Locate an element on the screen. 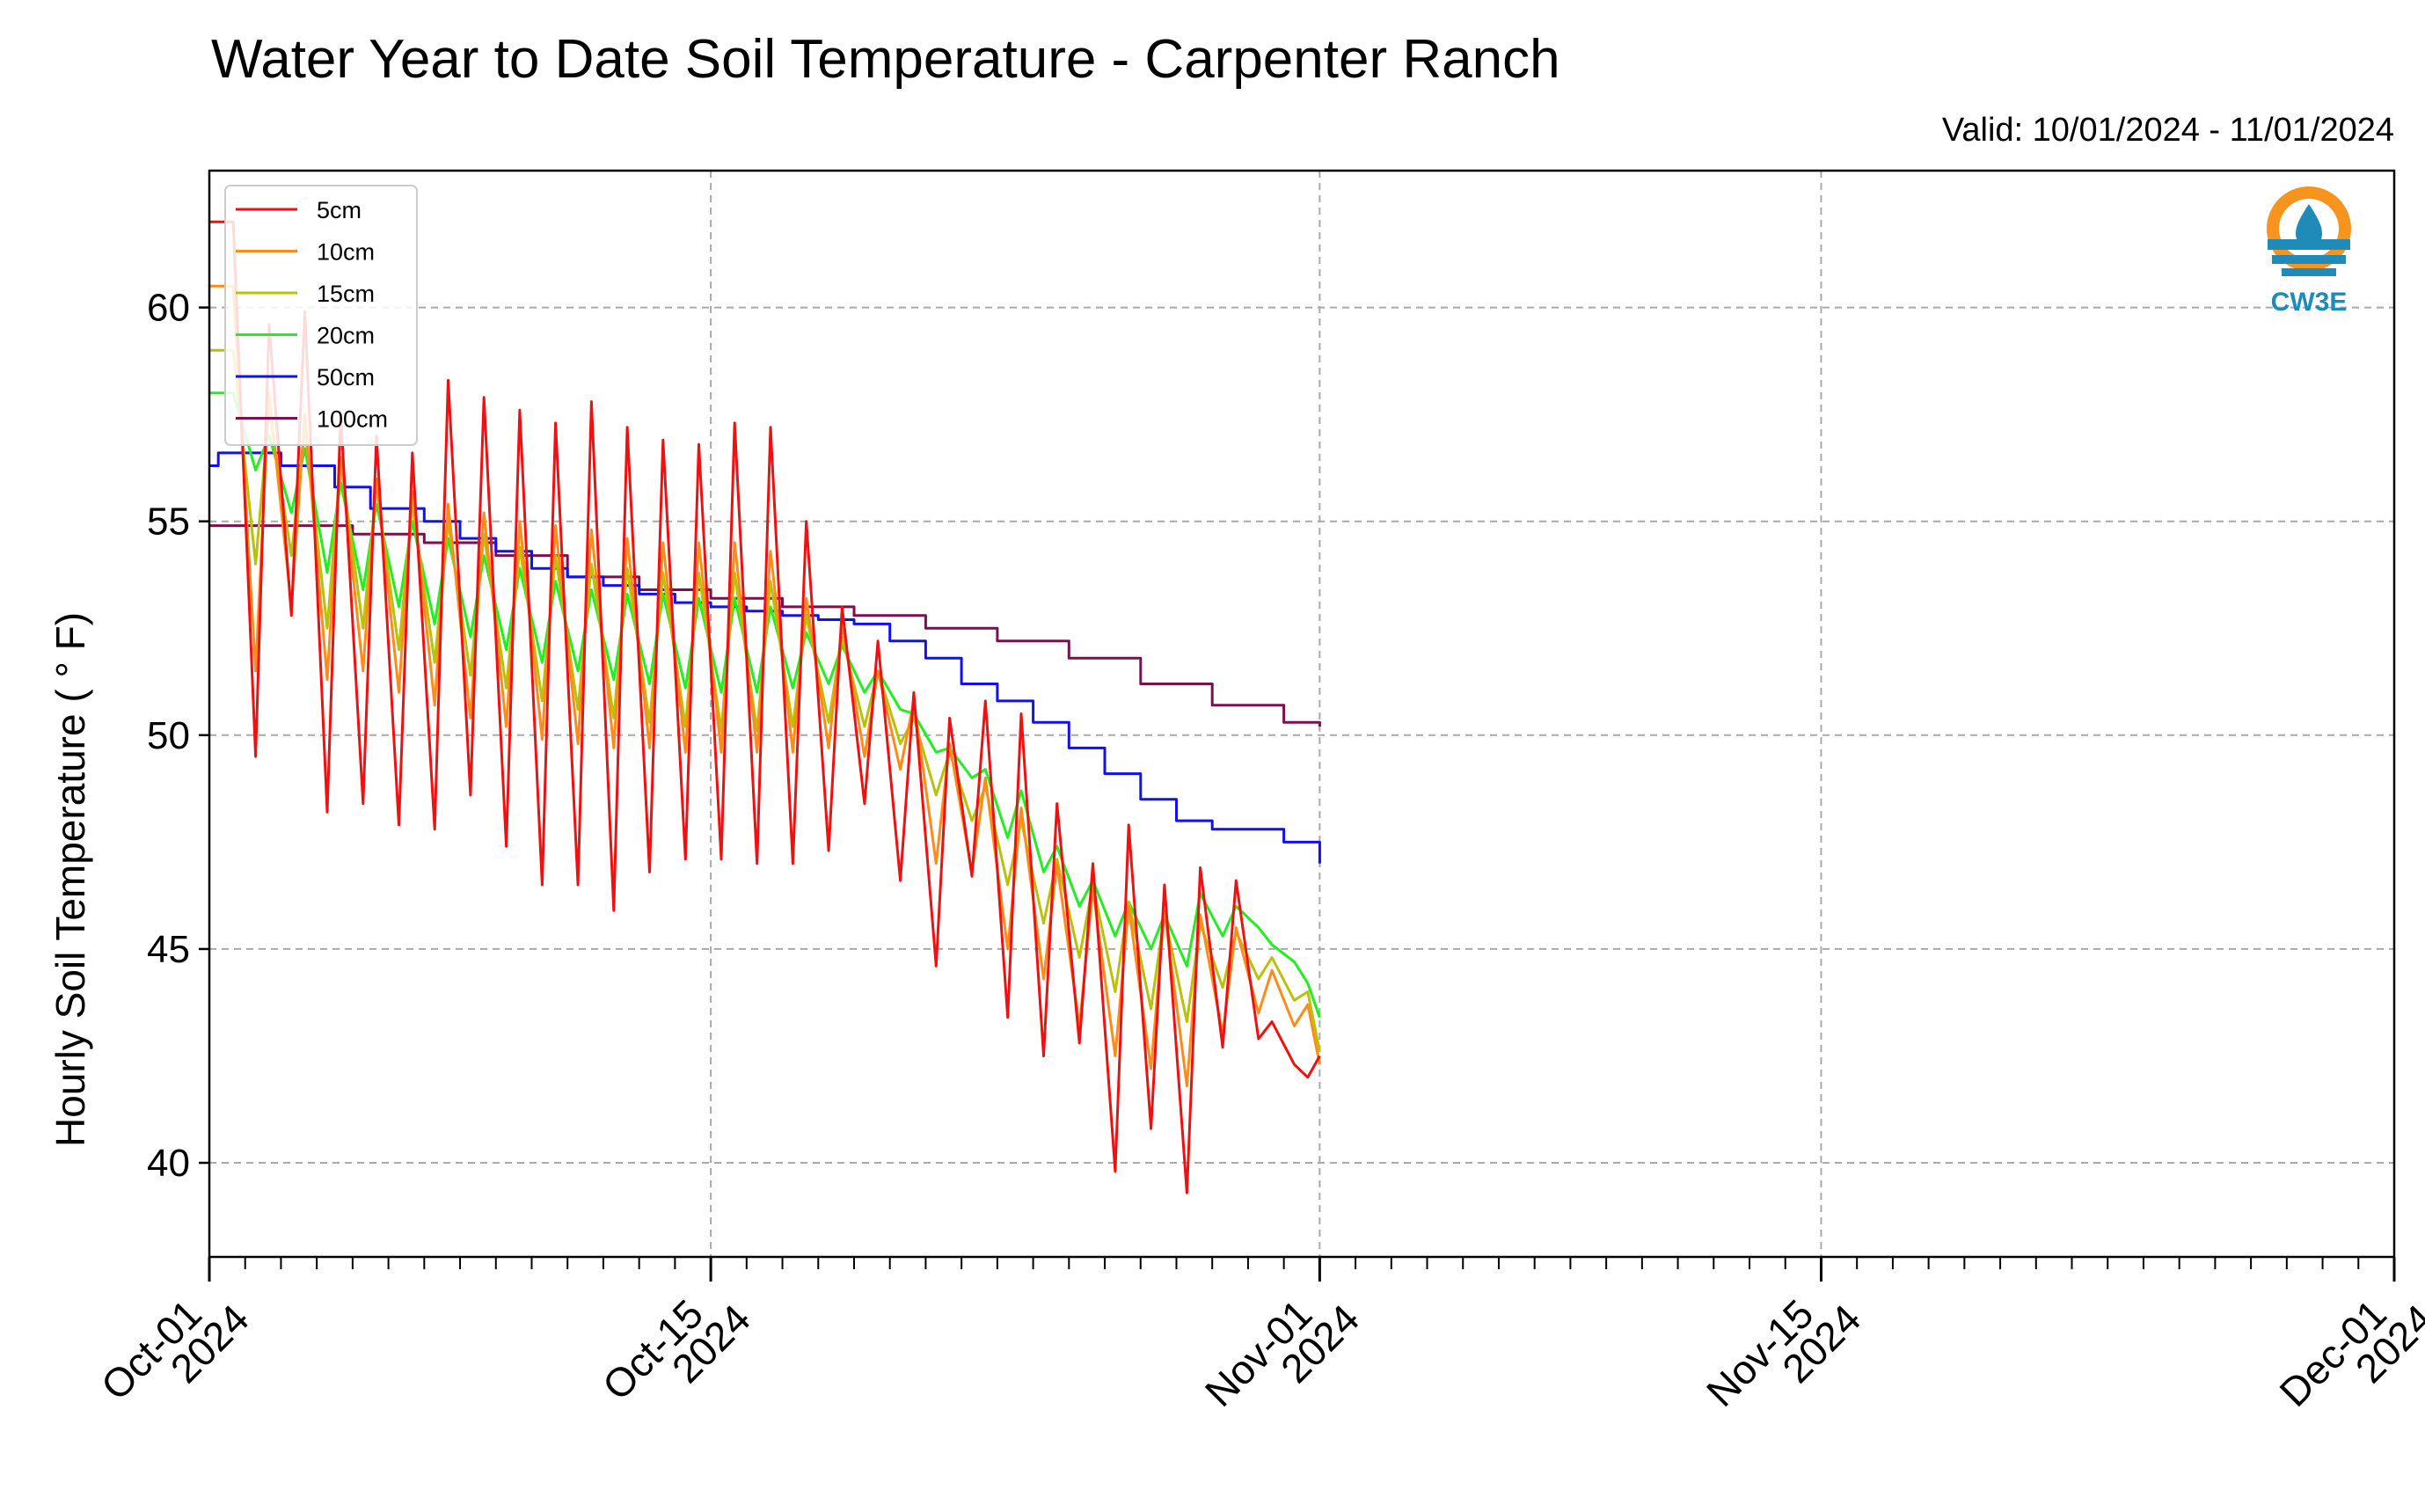 This screenshot has width=2425, height=1512. y-tick-label: 45 is located at coordinates (168, 949).